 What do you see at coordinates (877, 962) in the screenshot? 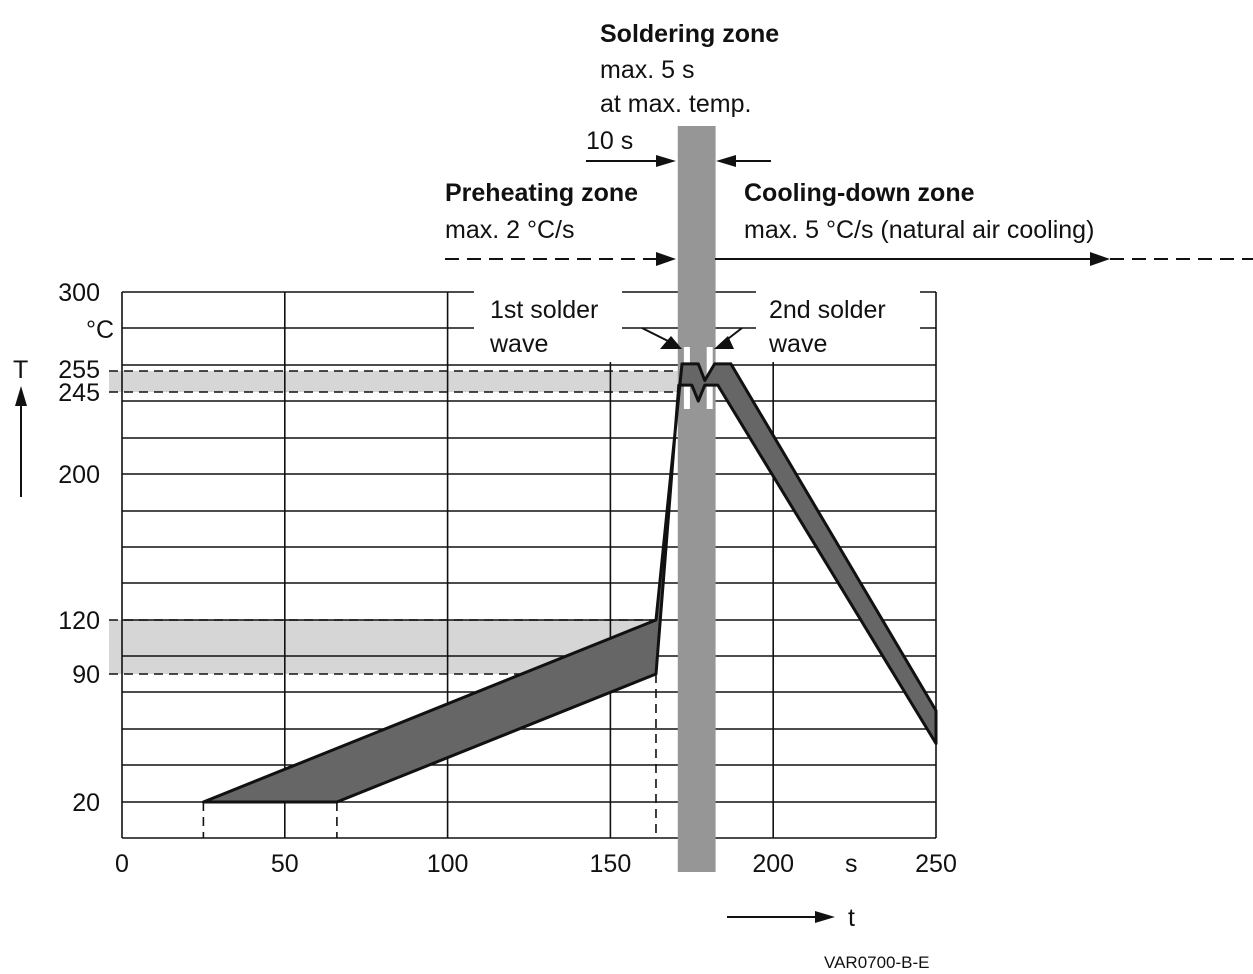
I see `figure-code: VAR0700-B-E` at bounding box center [877, 962].